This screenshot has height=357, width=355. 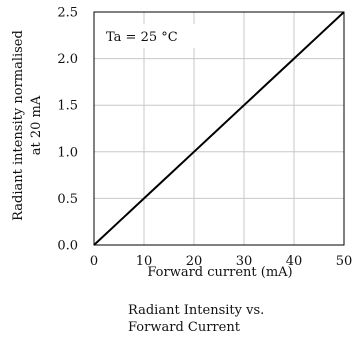 I want to click on x-tick-label: 40, so click(x=294, y=261).